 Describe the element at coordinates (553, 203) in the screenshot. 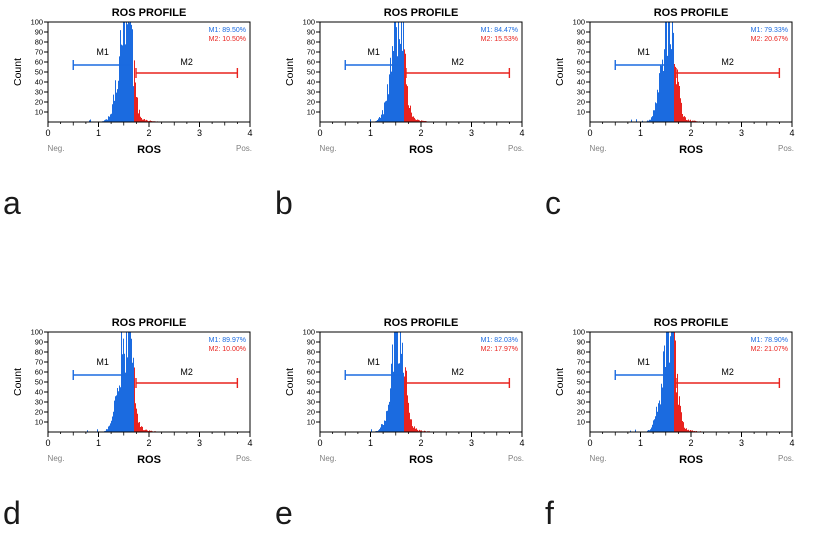

I see `panel-label: c` at that location.